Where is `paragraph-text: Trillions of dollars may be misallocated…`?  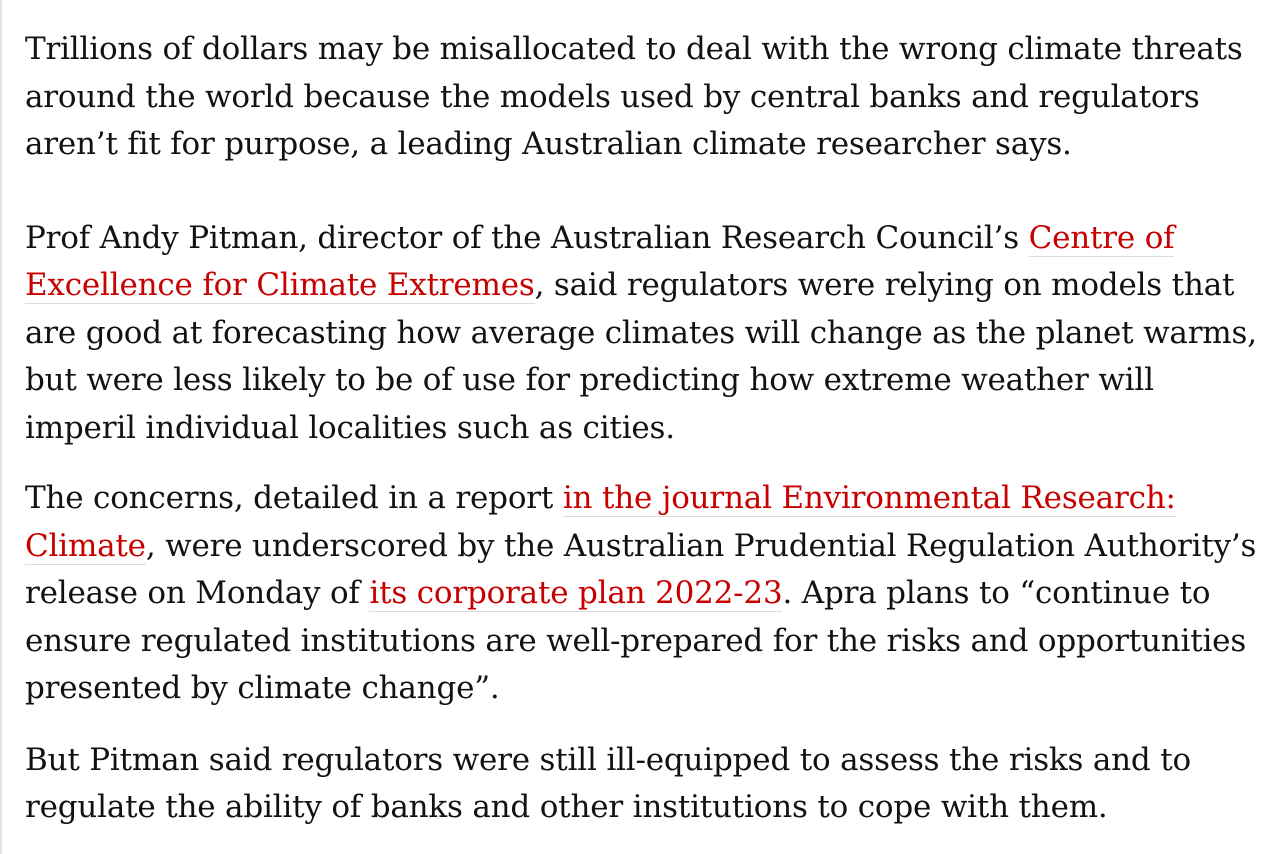
paragraph-text: Trillions of dollars may be misallocated… is located at coordinates (634, 96).